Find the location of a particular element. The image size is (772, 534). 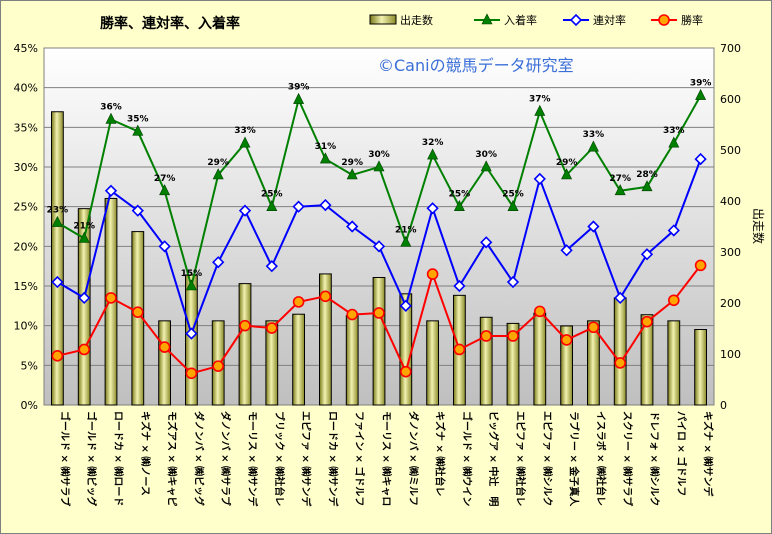

y2-tick-label: 500 is located at coordinates (730, 150).